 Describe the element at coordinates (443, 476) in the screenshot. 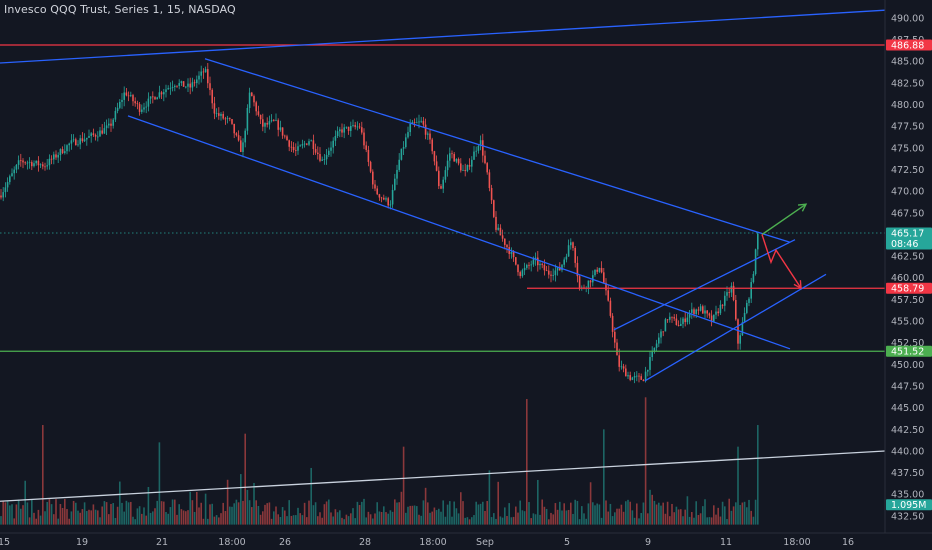

I see `volume-uptrend-trendline` at that location.